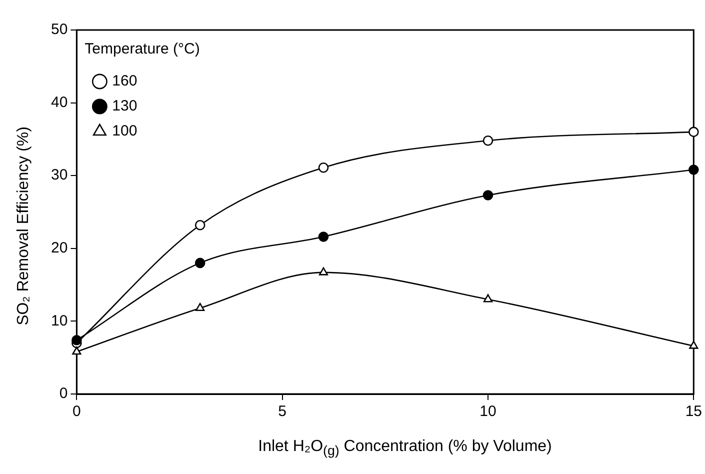  Describe the element at coordinates (59, 102) in the screenshot. I see `y-tick-label: 40` at that location.